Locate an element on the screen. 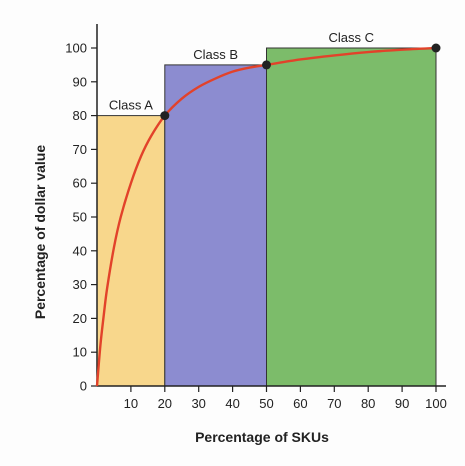  y-tick-label: 70 is located at coordinates (80, 149).